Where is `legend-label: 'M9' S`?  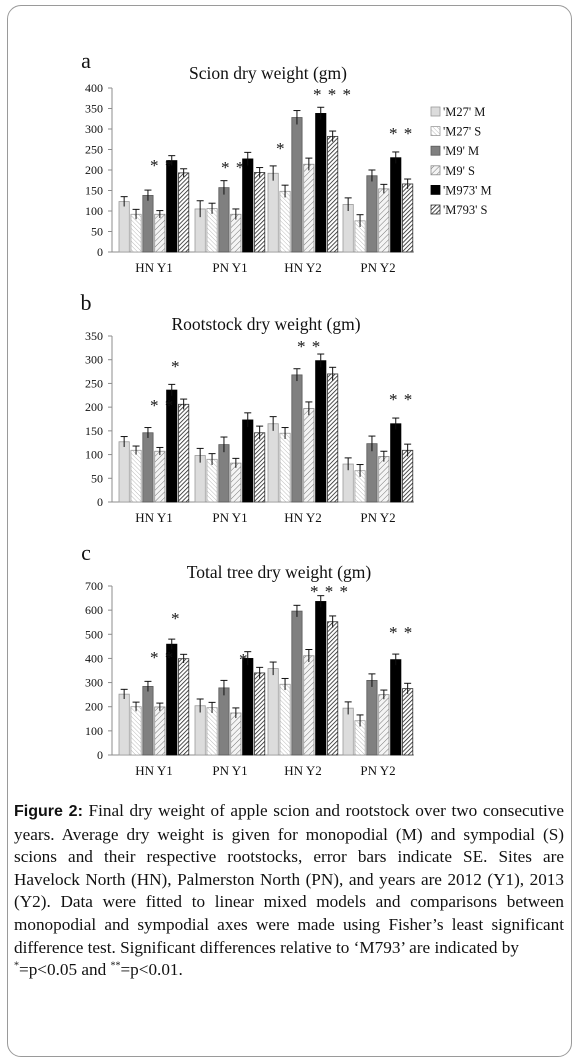 legend-label: 'M9' S is located at coordinates (459, 171).